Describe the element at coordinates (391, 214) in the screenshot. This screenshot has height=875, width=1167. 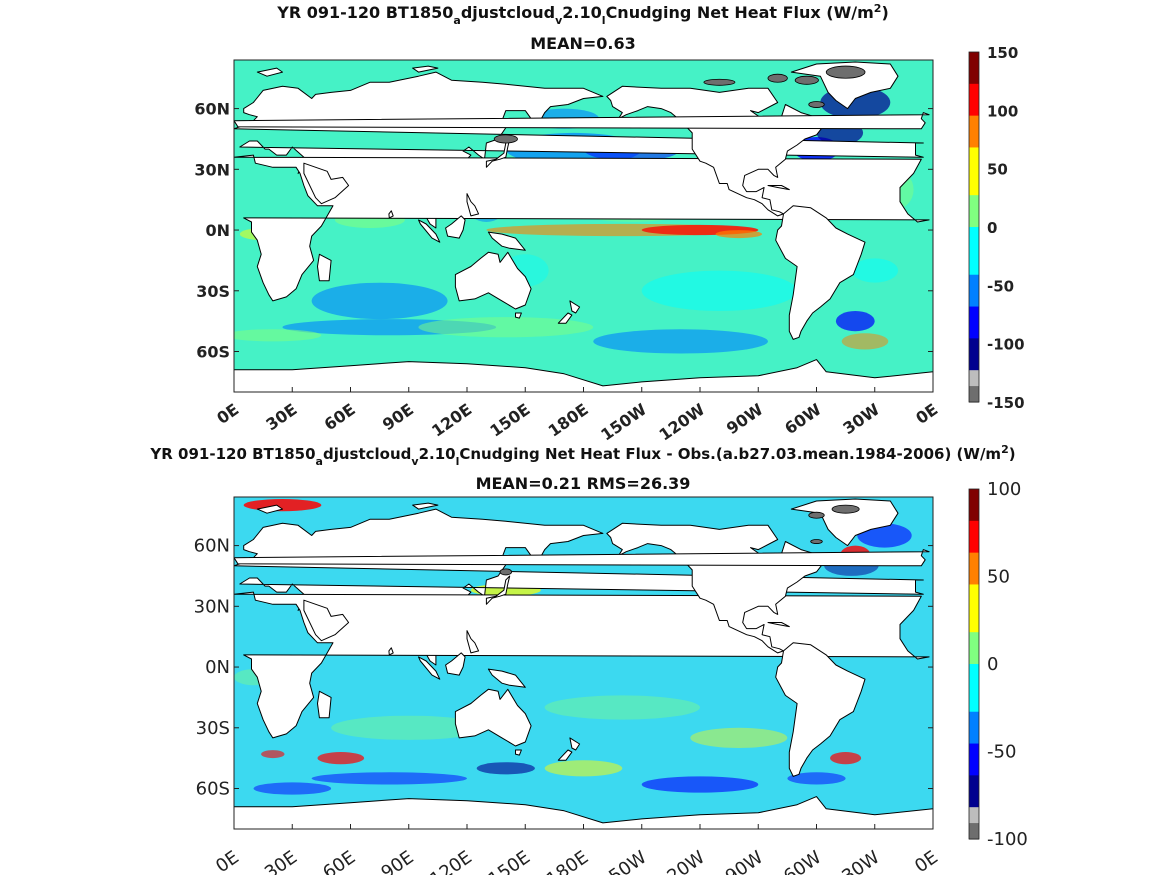
I see `land-sri` at that location.